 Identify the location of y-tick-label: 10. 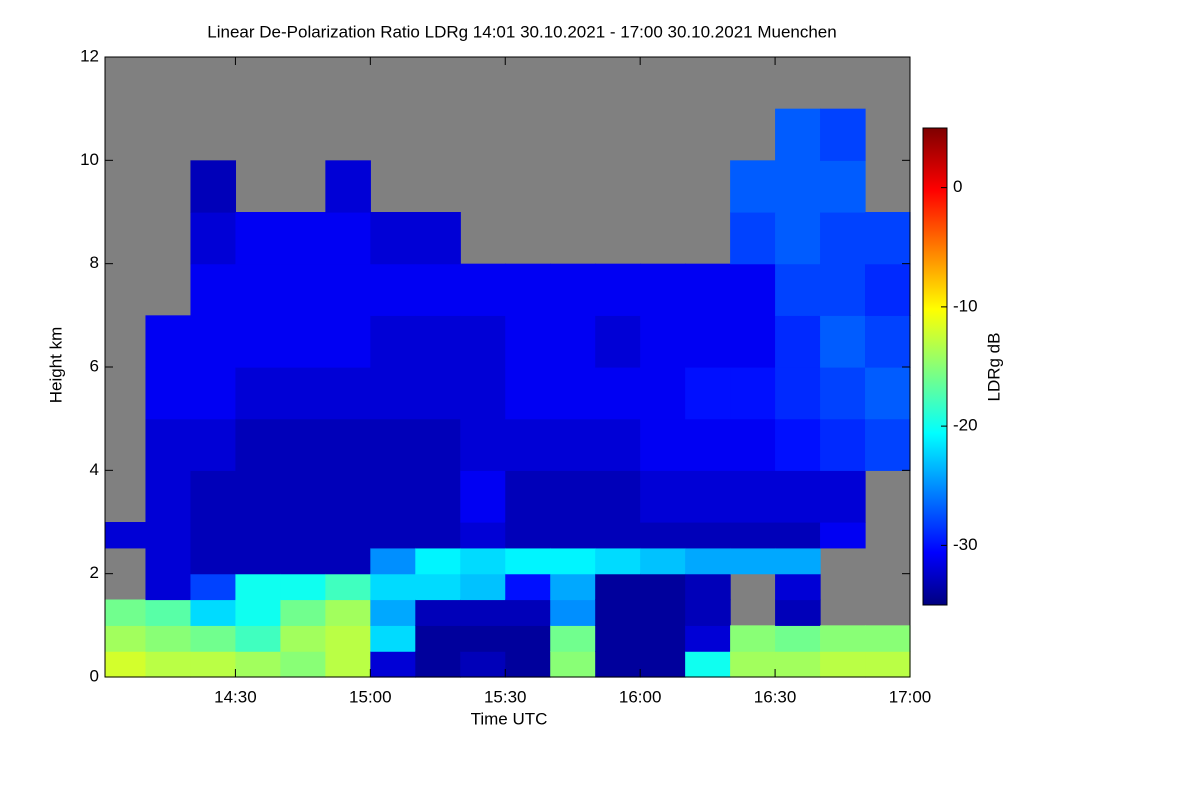
(89, 159).